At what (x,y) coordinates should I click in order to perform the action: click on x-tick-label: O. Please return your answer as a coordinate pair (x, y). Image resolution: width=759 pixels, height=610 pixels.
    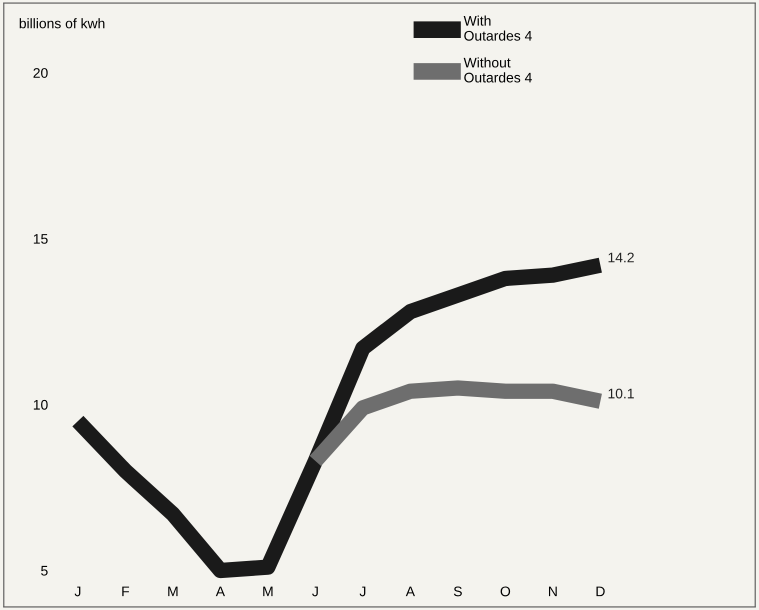
    Looking at the image, I should click on (505, 591).